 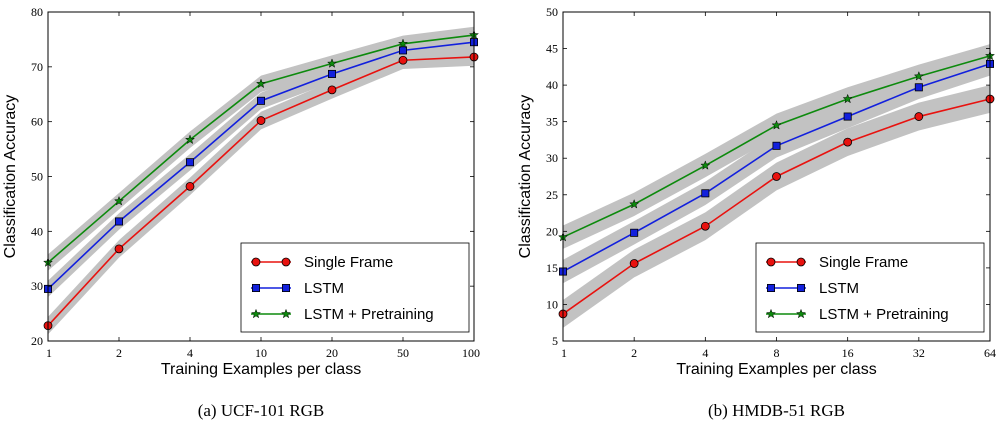 I want to click on y-tick-label: 70, so click(x=37, y=67).